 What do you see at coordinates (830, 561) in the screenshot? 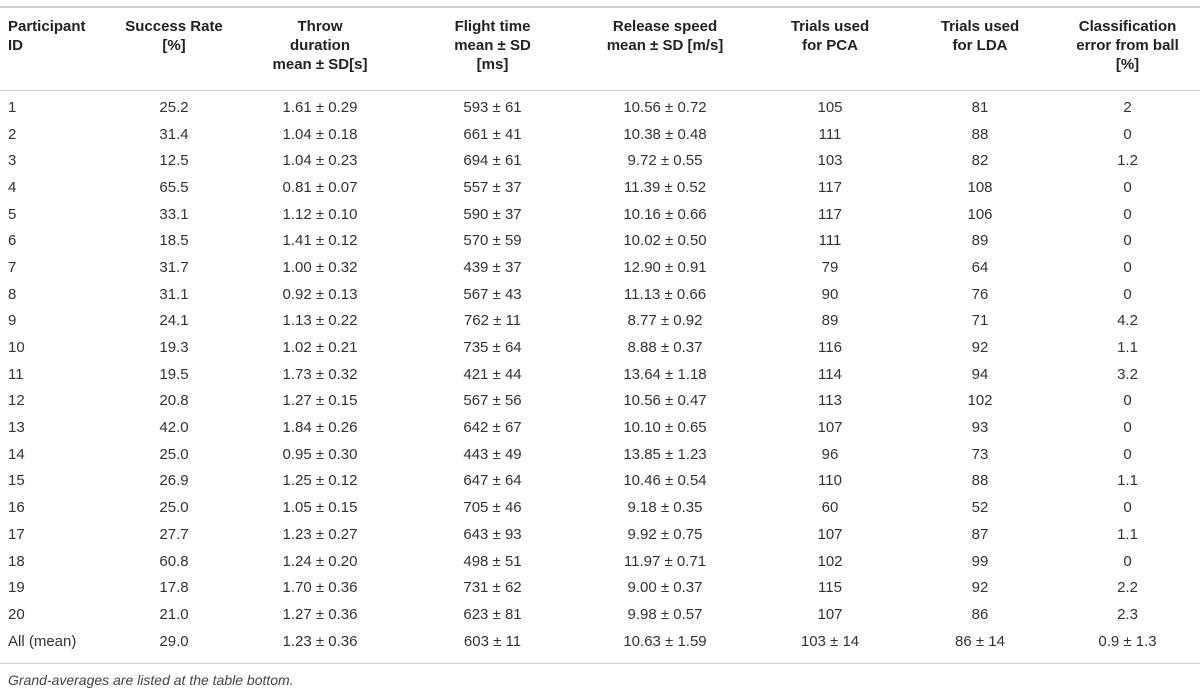
I see `table-cell: 102` at bounding box center [830, 561].